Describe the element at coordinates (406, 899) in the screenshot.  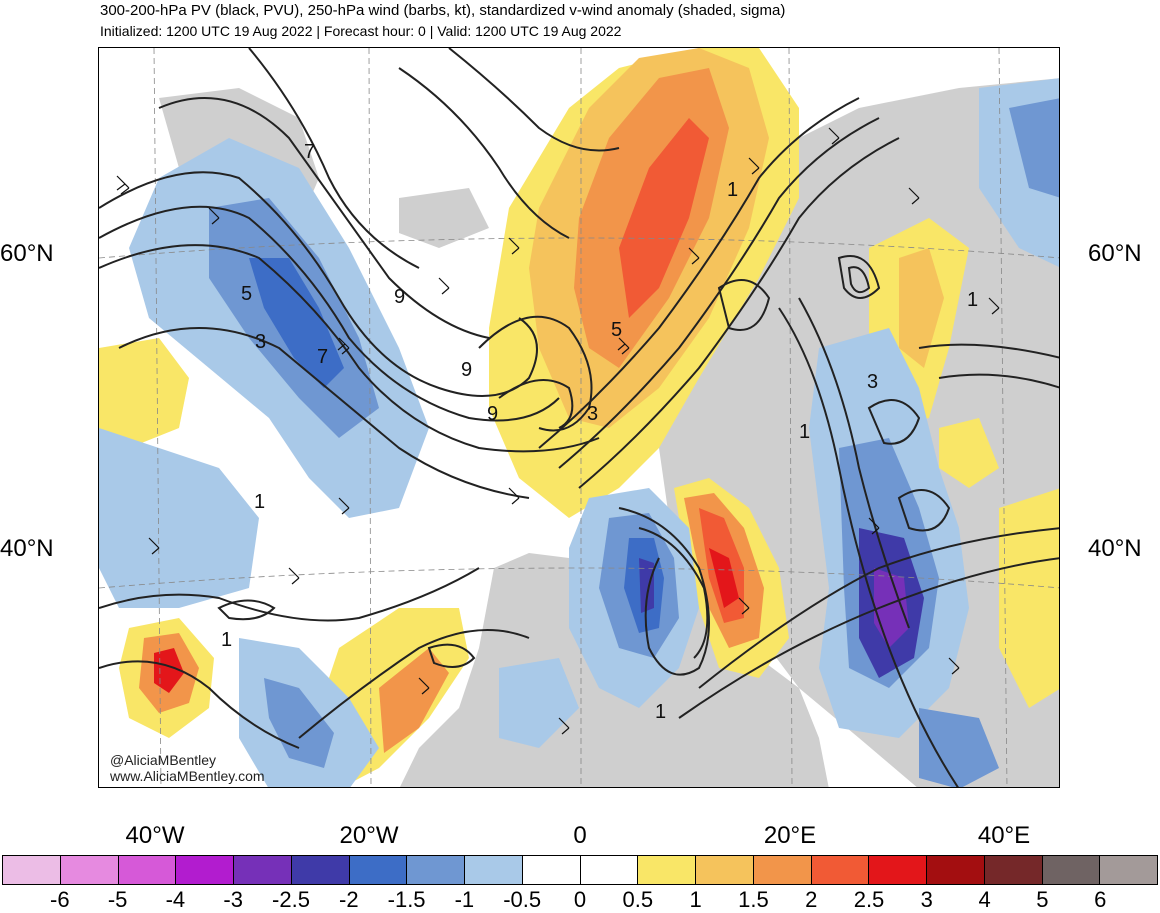
I see `colorbar-tick-label: -1.5` at that location.